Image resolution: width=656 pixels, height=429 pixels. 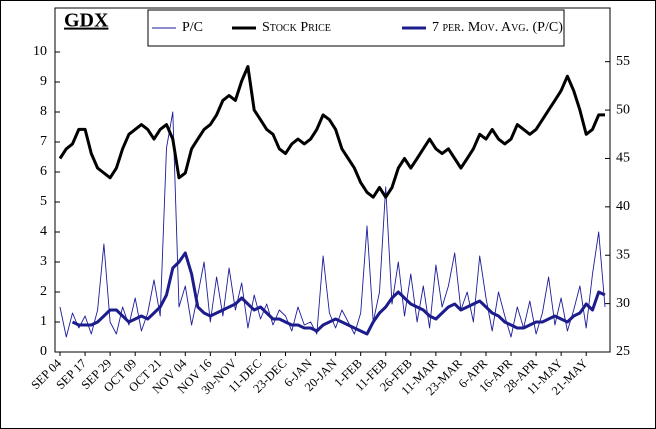 I want to click on y2-tick-label: 55, so click(x=623, y=61).